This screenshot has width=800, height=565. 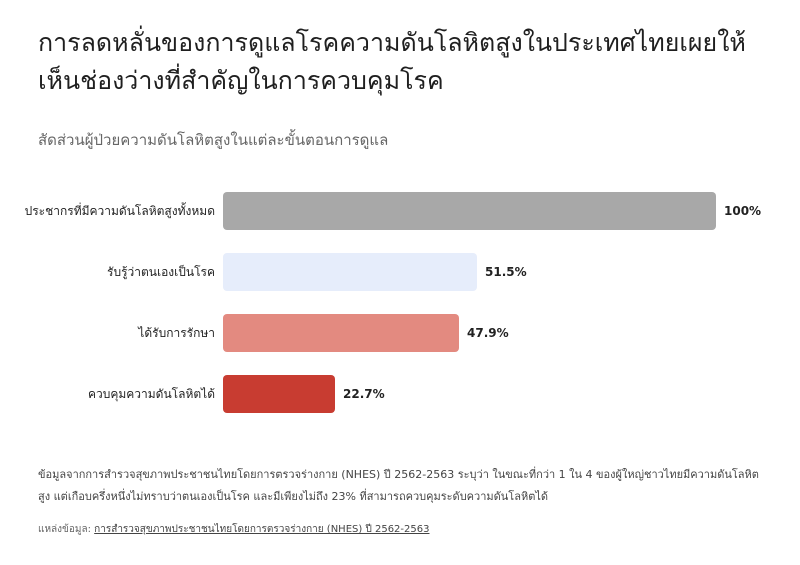 What do you see at coordinates (151, 394) in the screenshot?
I see `bar-label: ควบคุมความดันโลหิตได้` at bounding box center [151, 394].